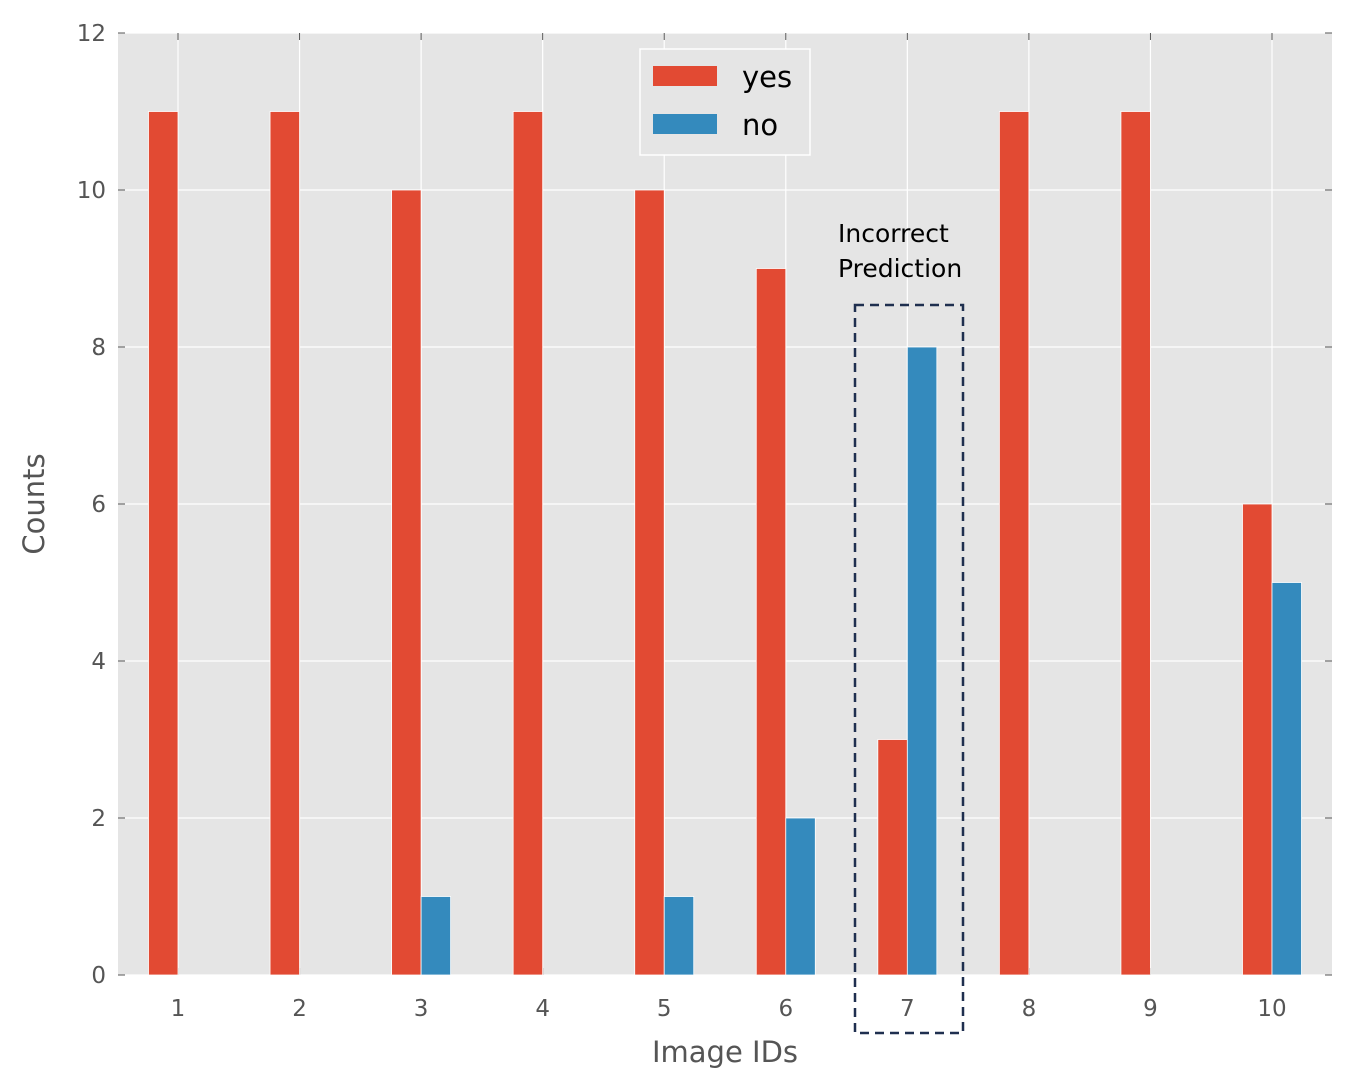 This screenshot has width=1353, height=1088. Describe the element at coordinates (98, 976) in the screenshot. I see `y-tick-label: 0` at that location.